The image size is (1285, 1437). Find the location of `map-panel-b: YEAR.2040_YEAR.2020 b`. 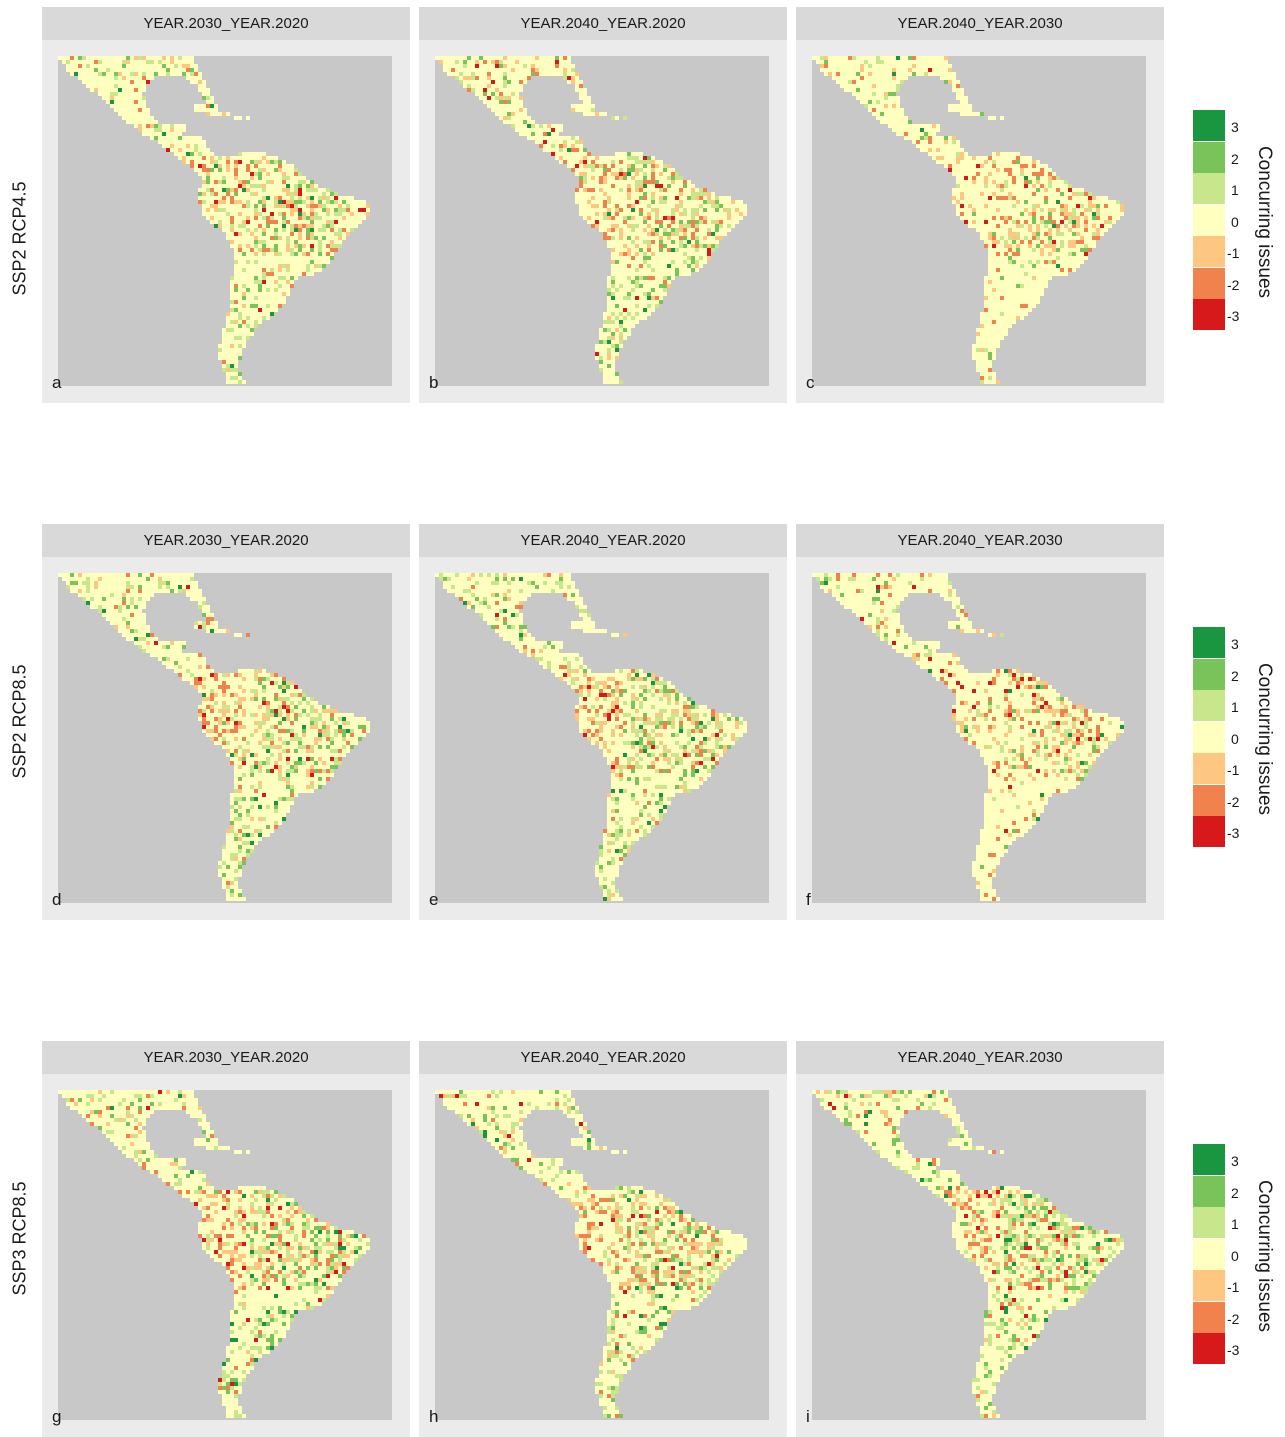

map-panel-b: YEAR.2040_YEAR.2020 b is located at coordinates (603, 205).